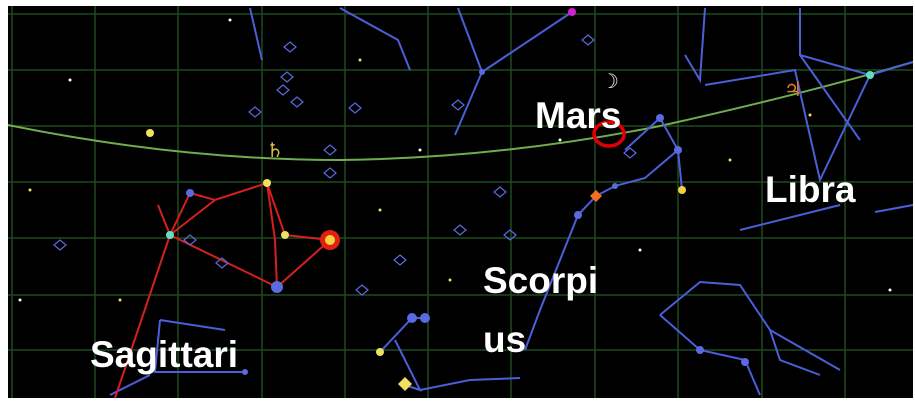 The height and width of the screenshot is (402, 915). Describe the element at coordinates (610, 81) in the screenshot. I see `moon-symbol: ☽` at that location.